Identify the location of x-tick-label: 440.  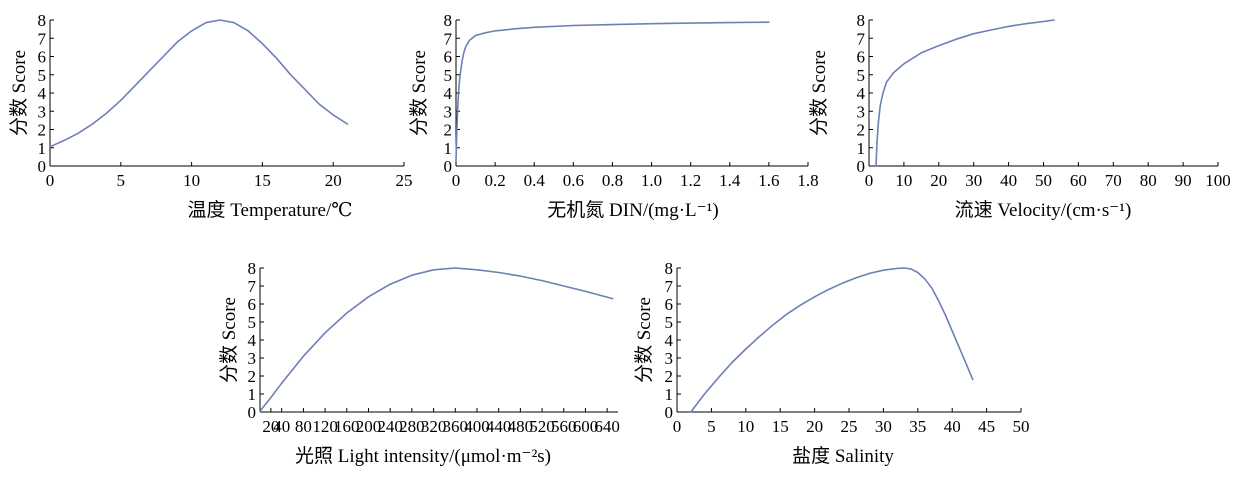
(499, 426).